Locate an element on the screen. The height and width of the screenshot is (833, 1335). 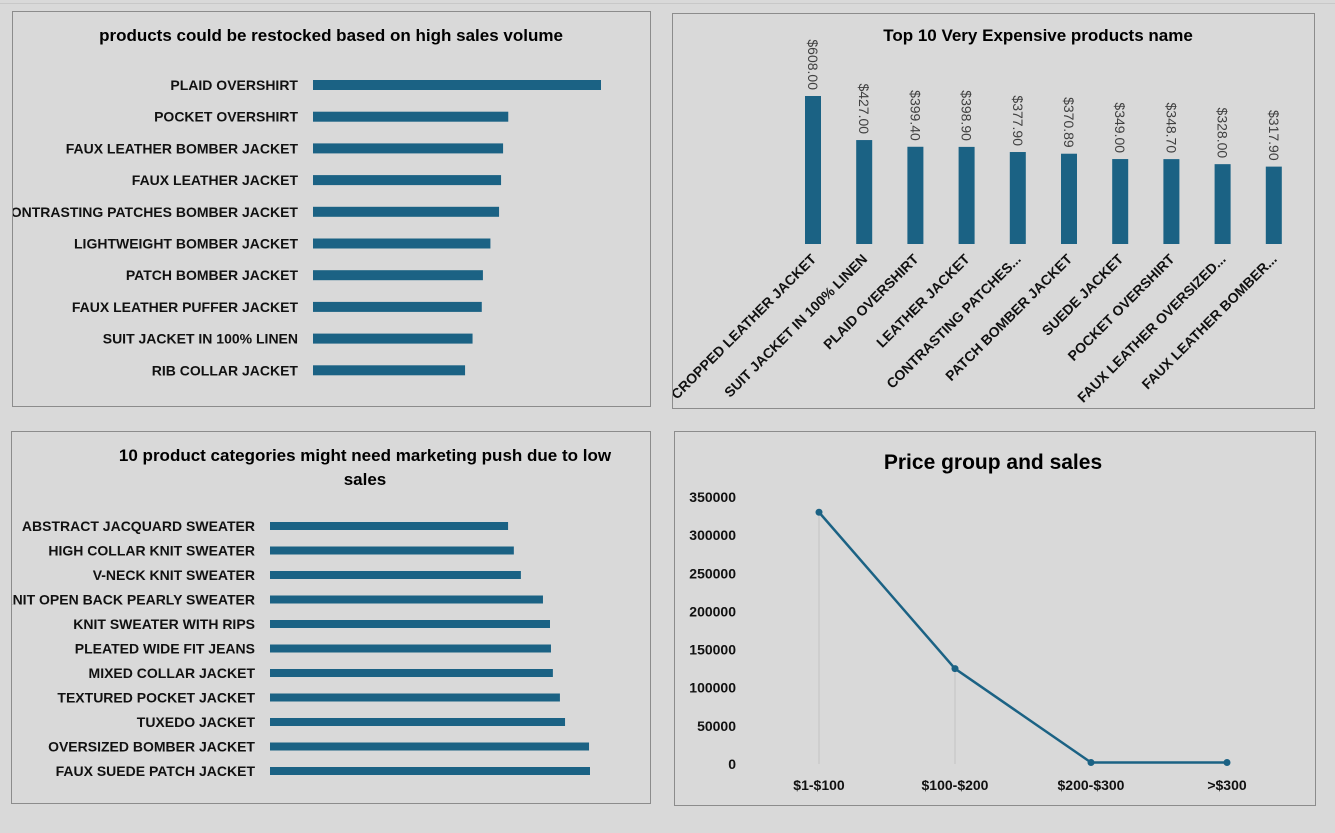
category-label: KNIT SWEATER WITH RIPS is located at coordinates (164, 624).